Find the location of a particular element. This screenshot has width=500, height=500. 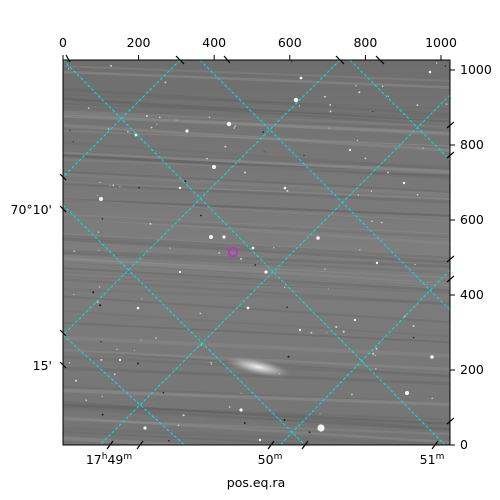

top-tick-label: 200 is located at coordinates (139, 42).